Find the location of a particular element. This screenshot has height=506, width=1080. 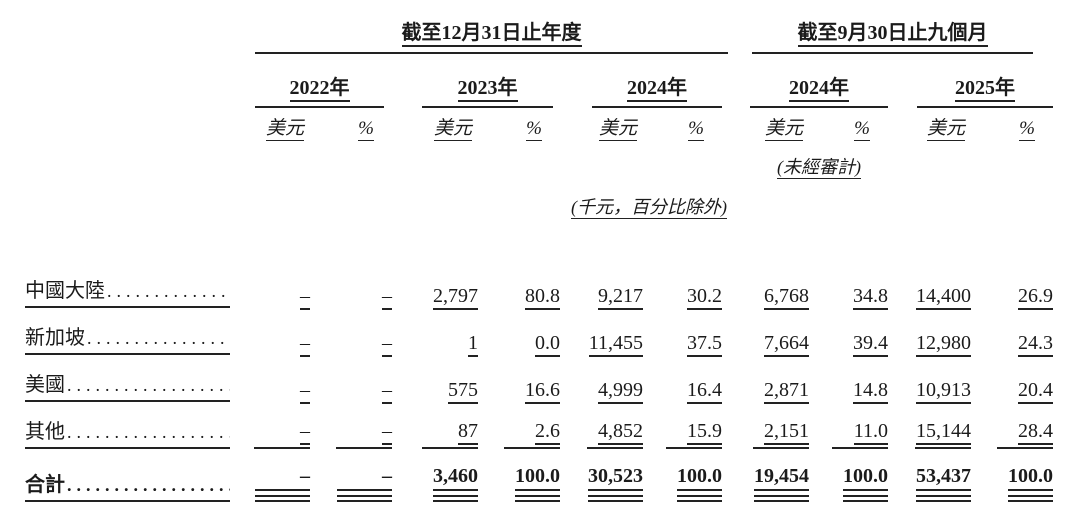

unit-header-row: 美元 % 美元 % 美元 % 美元 % 美元 % is located at coordinates (539, 124).